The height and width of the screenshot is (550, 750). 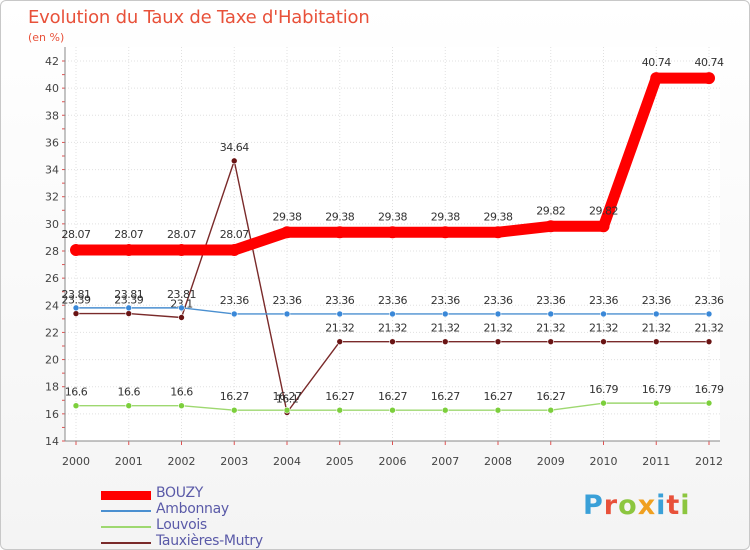 I want to click on data-label: 40.74, so click(x=656, y=62).